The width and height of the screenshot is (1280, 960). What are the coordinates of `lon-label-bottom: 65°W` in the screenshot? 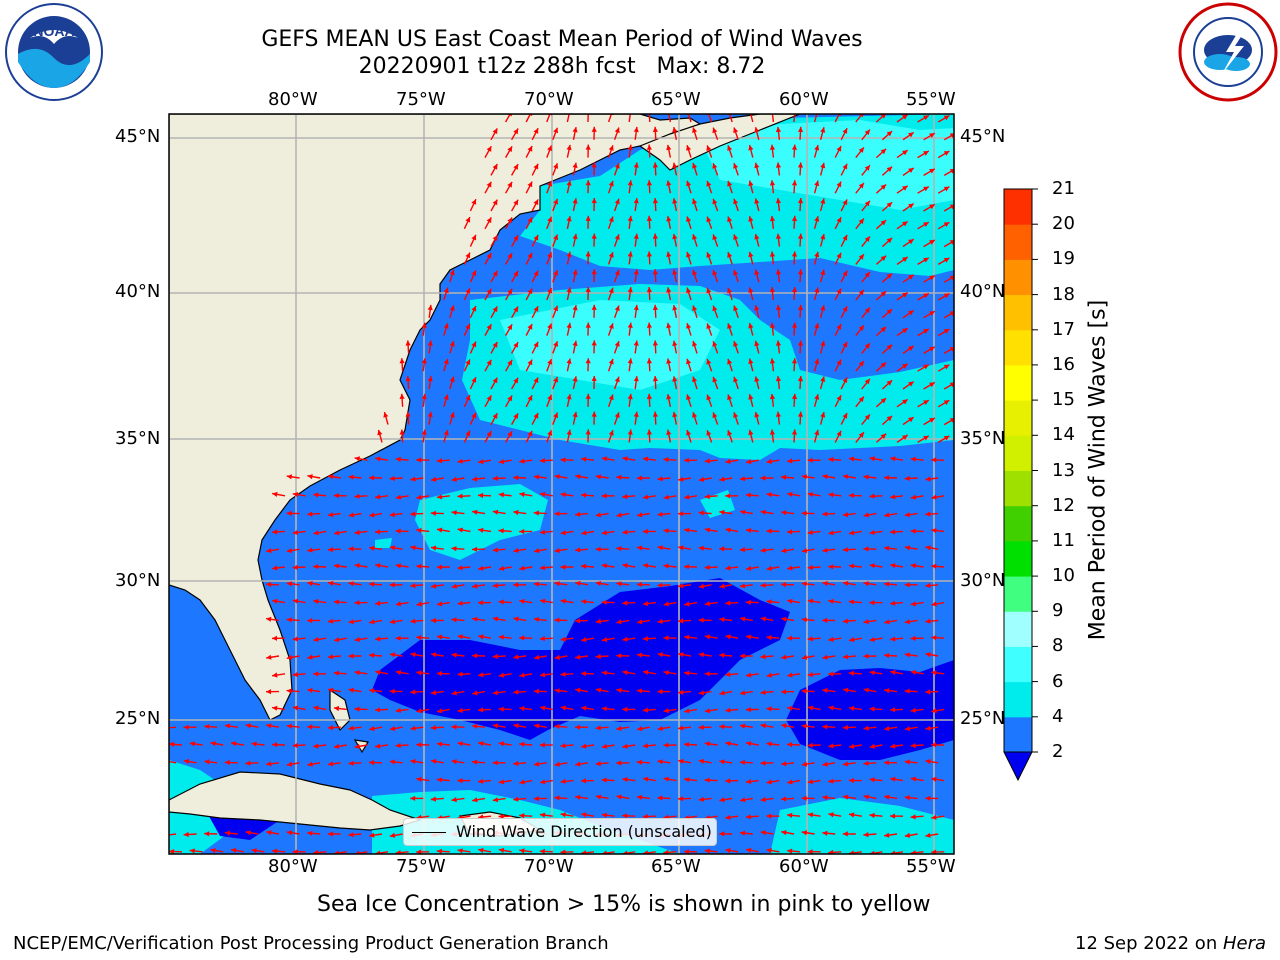 It's located at (676, 866).